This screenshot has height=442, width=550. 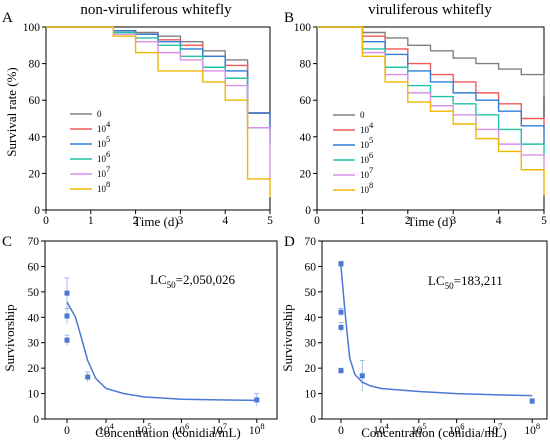 I want to click on panel-a-ytick-label: 100, so click(x=32, y=28).